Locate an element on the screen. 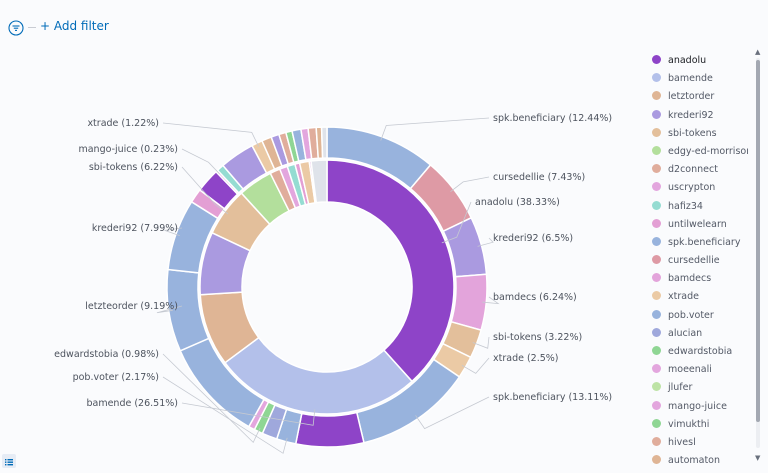 The image size is (768, 473). legend-item: anadolu is located at coordinates (698, 61).